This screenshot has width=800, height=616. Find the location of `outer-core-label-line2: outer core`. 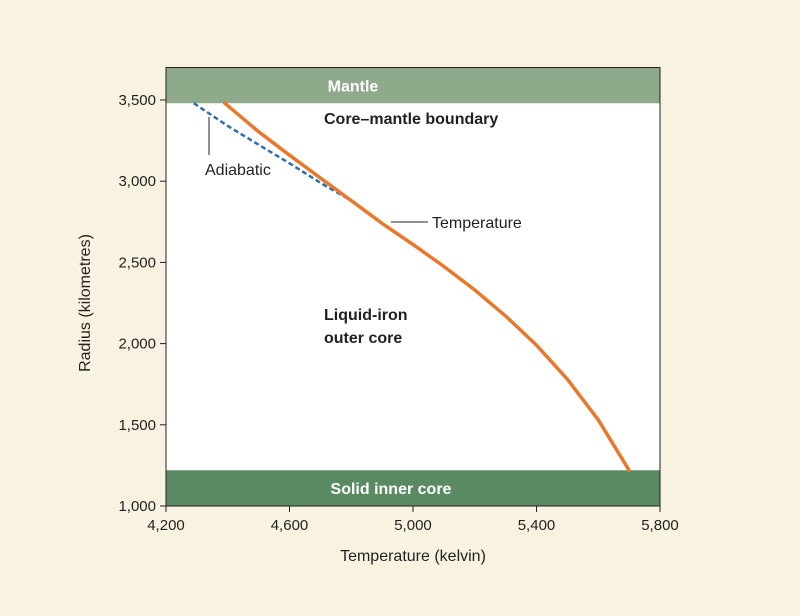

outer-core-label-line2: outer core is located at coordinates (363, 338).